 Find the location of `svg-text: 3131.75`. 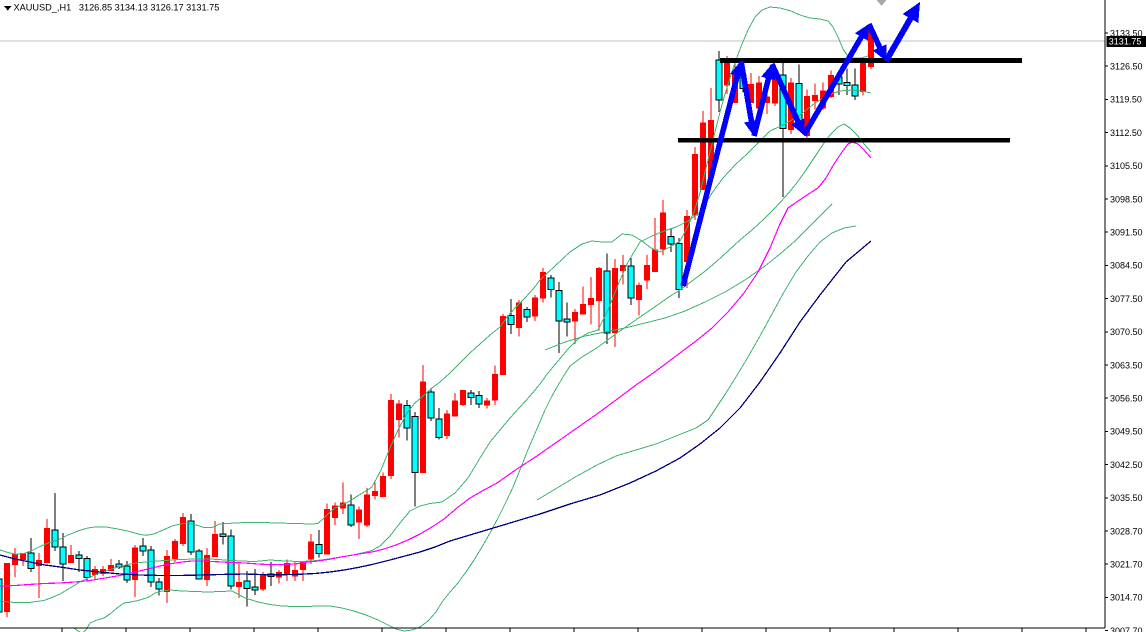

svg-text: 3131.75 is located at coordinates (1125, 42).